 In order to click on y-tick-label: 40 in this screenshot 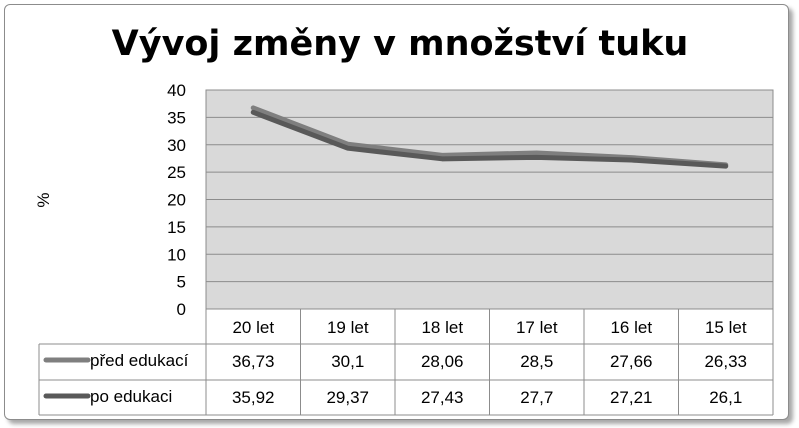, I will do `click(176, 90)`.